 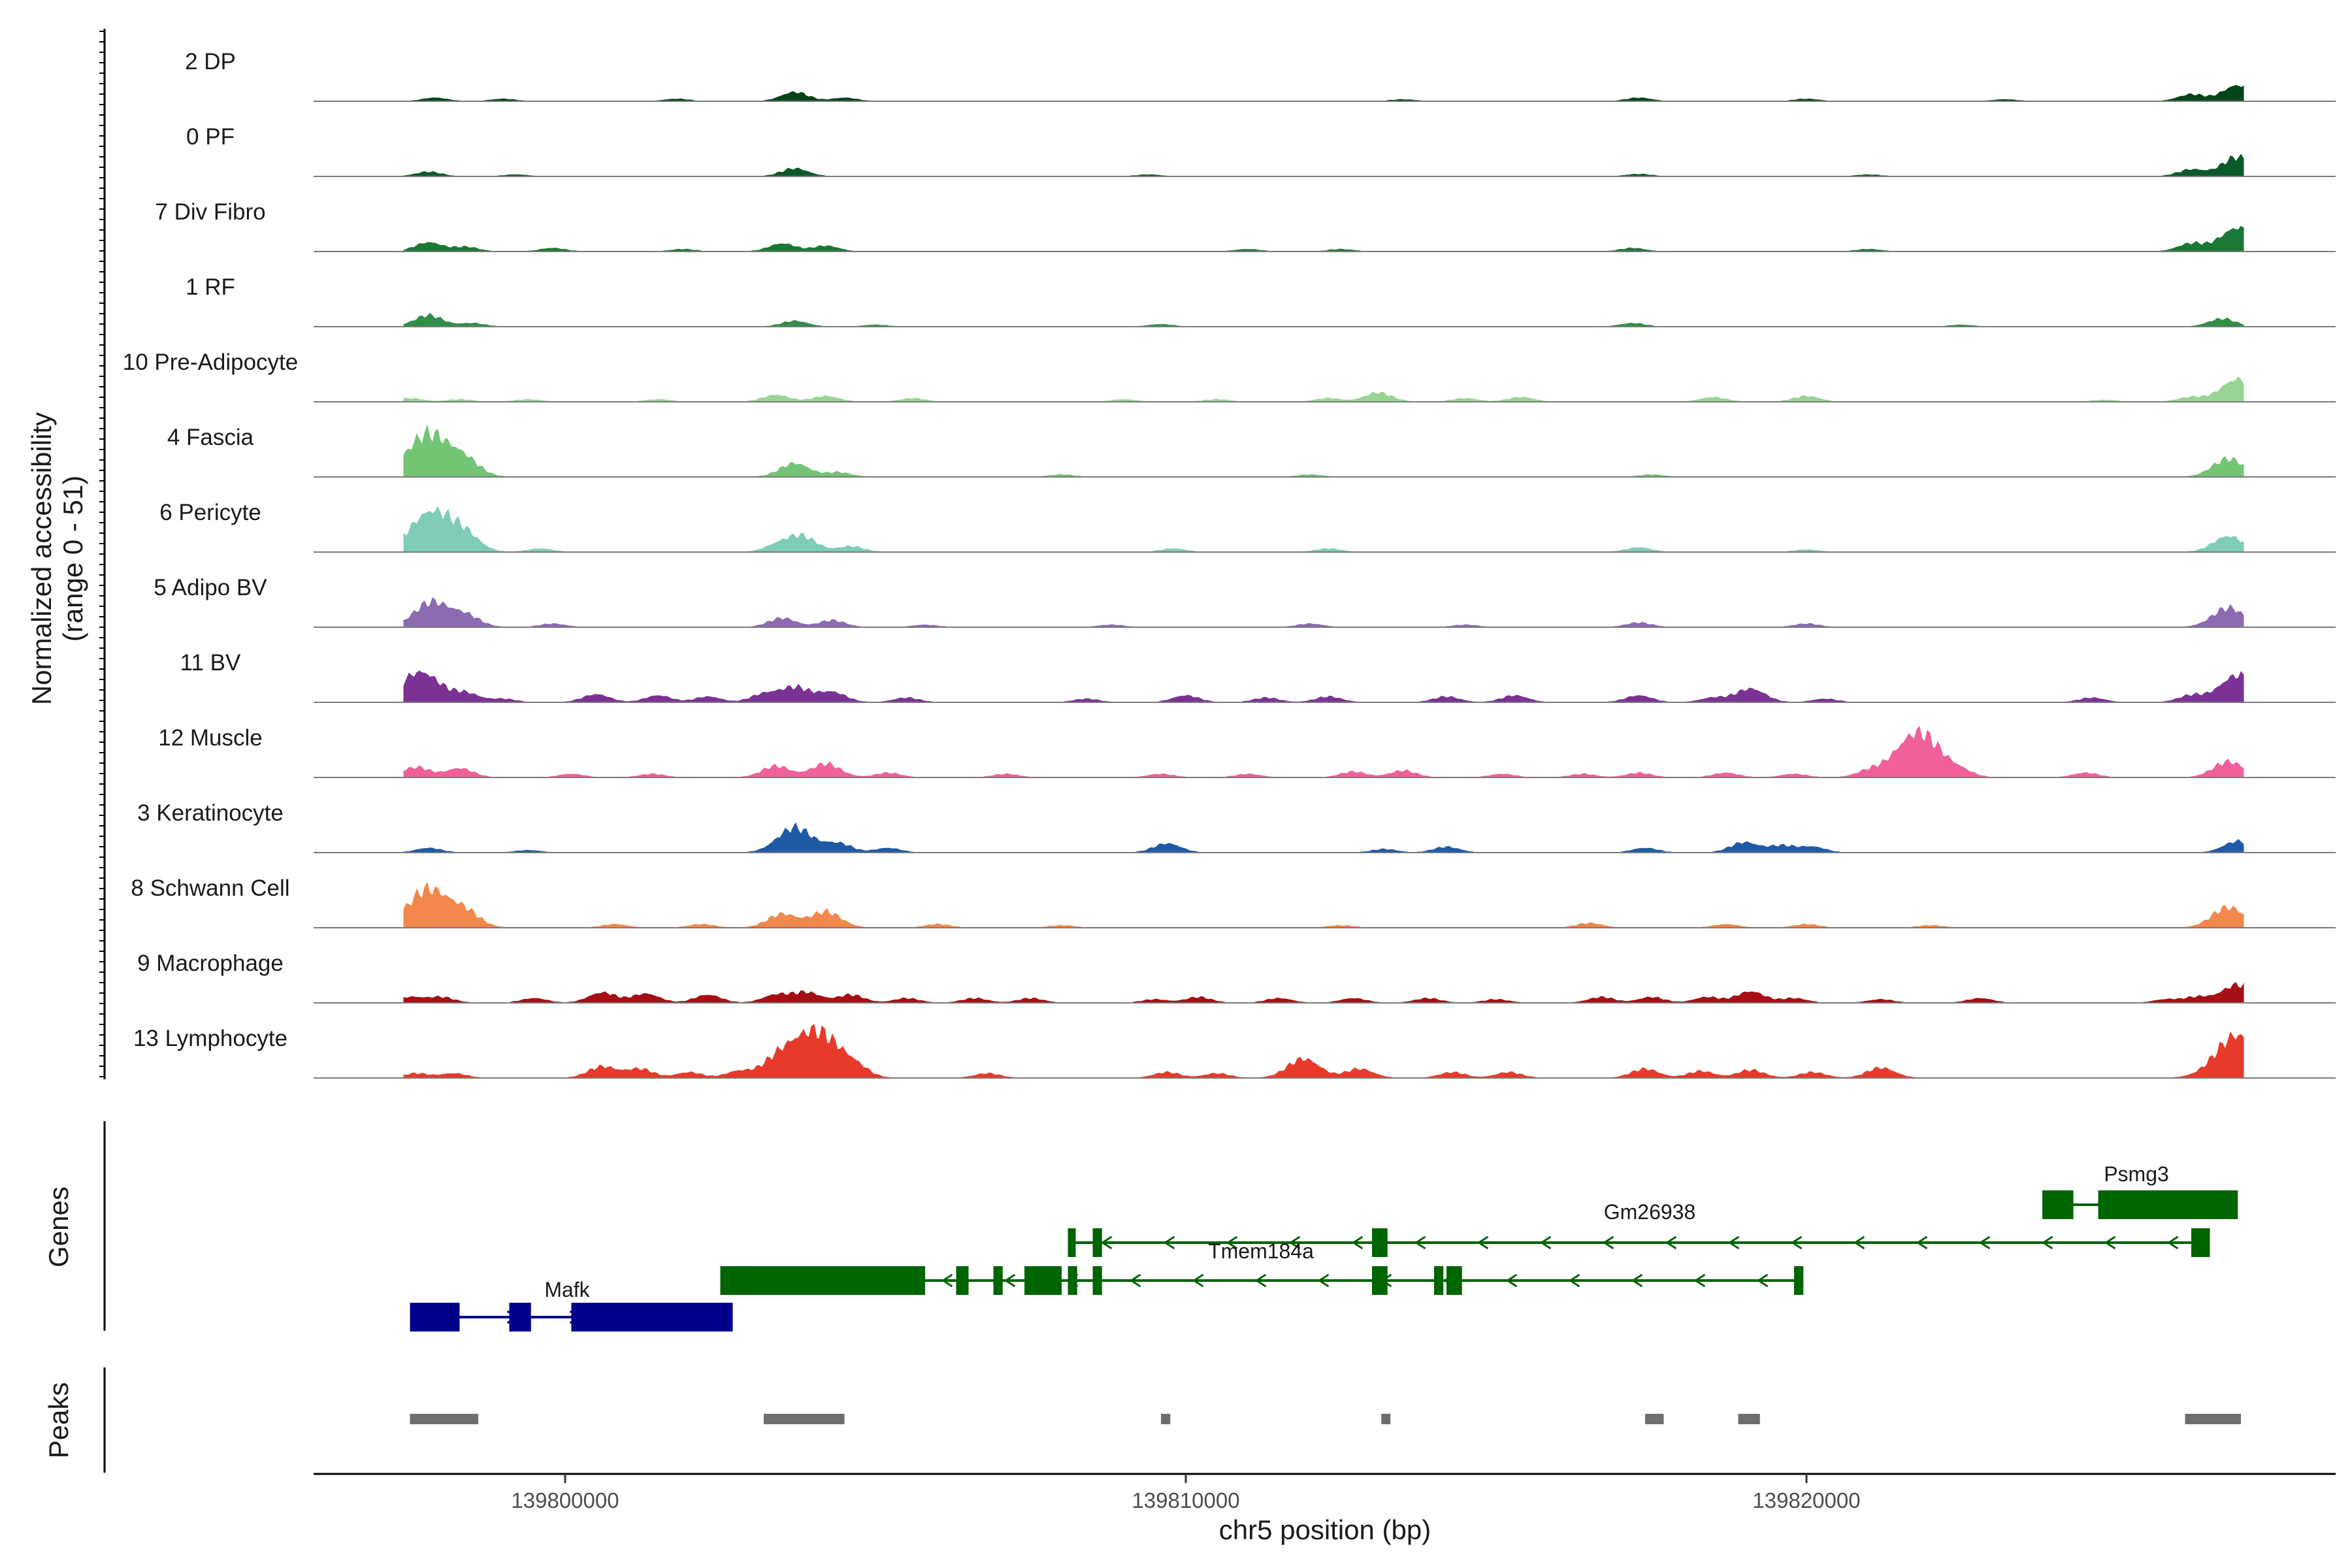 I want to click on coverage-track: 5 Adipo BV, so click(x=1245, y=601).